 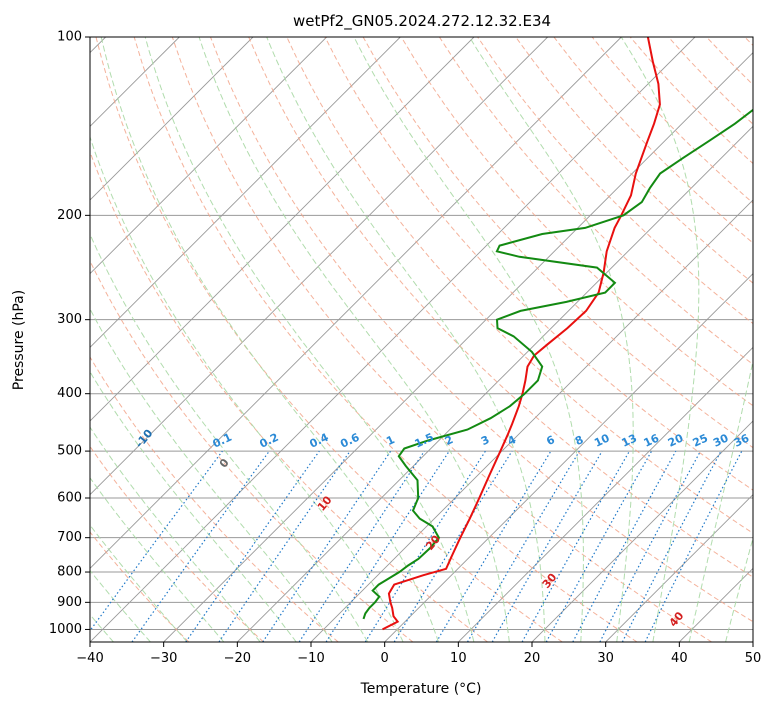 What do you see at coordinates (418, 654) in the screenshot?
I see `x-axis: −40 −30 −20 −10 0 10 20 30 40 50` at bounding box center [418, 654].